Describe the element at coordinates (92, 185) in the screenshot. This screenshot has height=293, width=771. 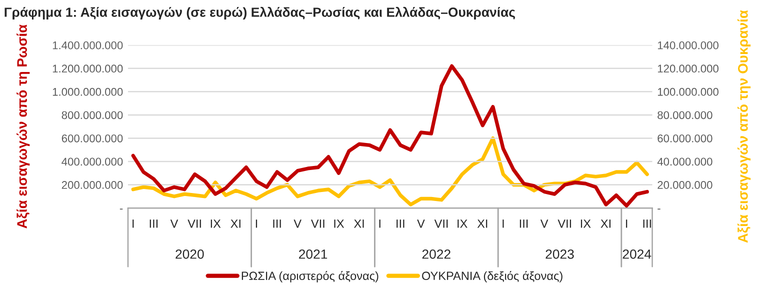
I see `y-tick-label: 200.000.000` at that location.